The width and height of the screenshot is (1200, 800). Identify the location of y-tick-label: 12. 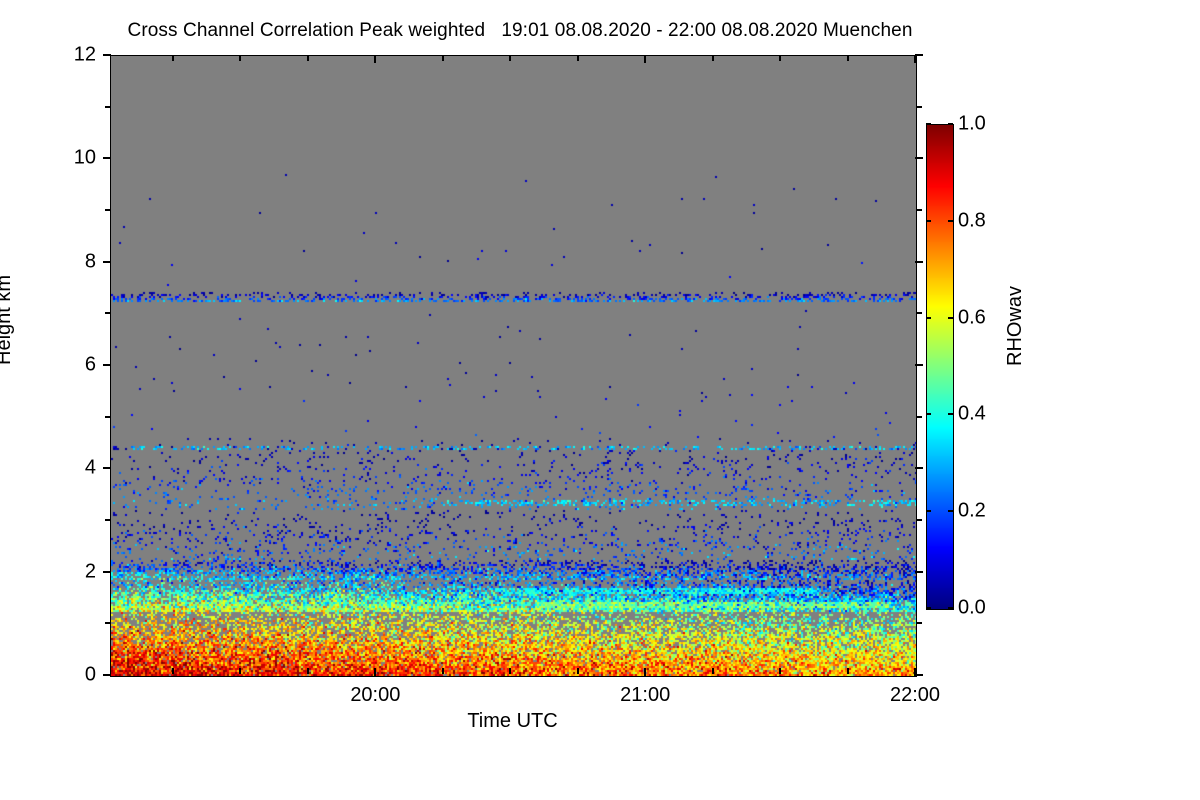
(84, 54).